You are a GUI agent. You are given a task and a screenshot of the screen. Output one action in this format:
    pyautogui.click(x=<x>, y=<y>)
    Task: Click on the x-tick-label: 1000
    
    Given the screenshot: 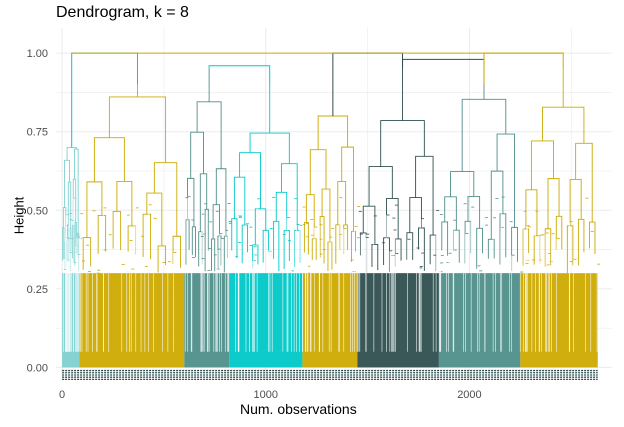 What is the action you would take?
    pyautogui.click(x=266, y=395)
    